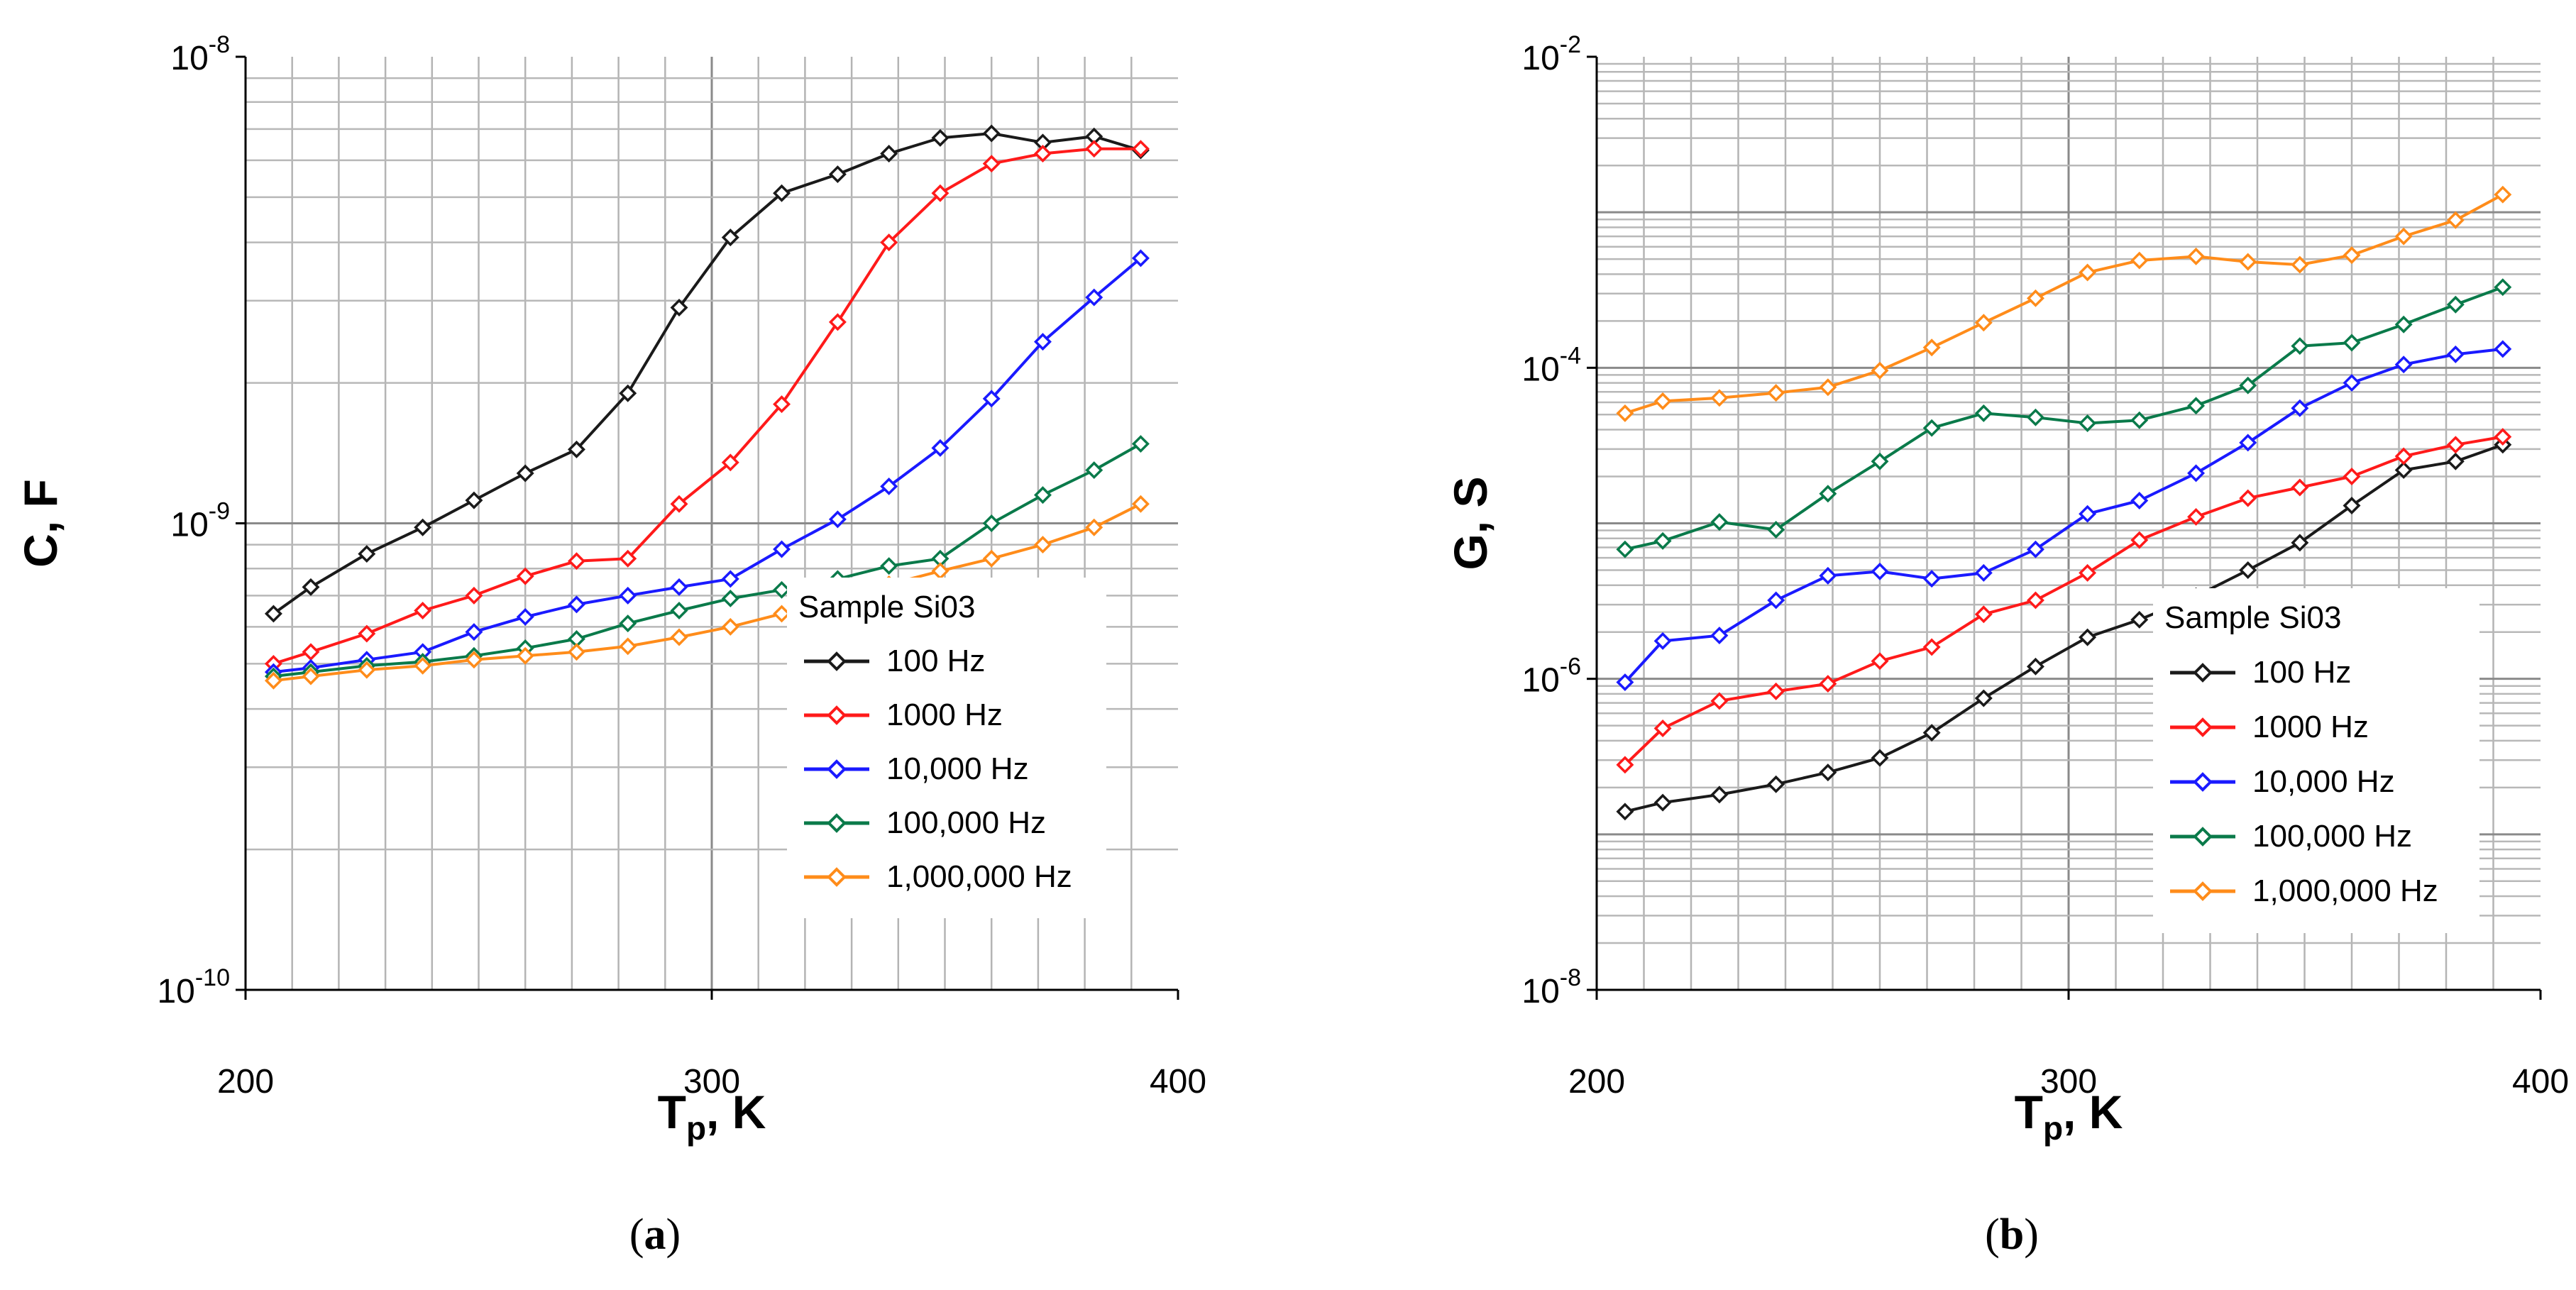 The width and height of the screenshot is (2576, 1290). Describe the element at coordinates (40, 523) in the screenshot. I see `y-axis-label: C, F` at that location.